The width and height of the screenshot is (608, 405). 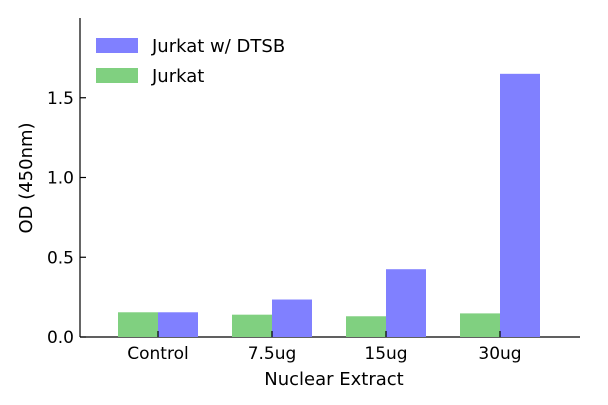 What do you see at coordinates (499, 354) in the screenshot?
I see `x-tick-label: 30ug` at bounding box center [499, 354].